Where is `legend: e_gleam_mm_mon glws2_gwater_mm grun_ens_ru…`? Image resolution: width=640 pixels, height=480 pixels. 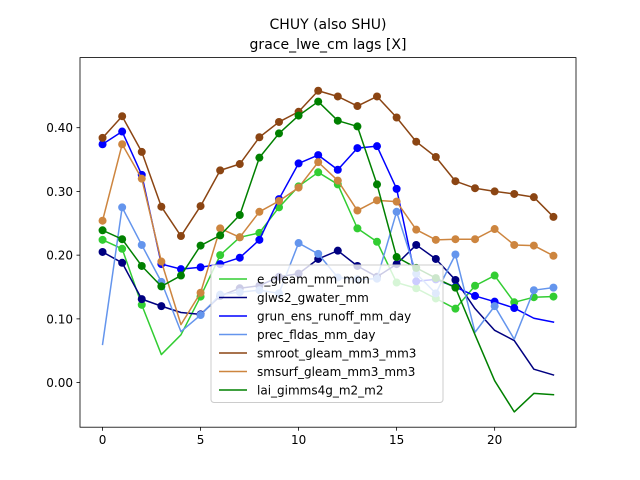
legend: e_gleam_mm_mon glws2_gwater_mm grun_ens_ru… is located at coordinates (327, 333).